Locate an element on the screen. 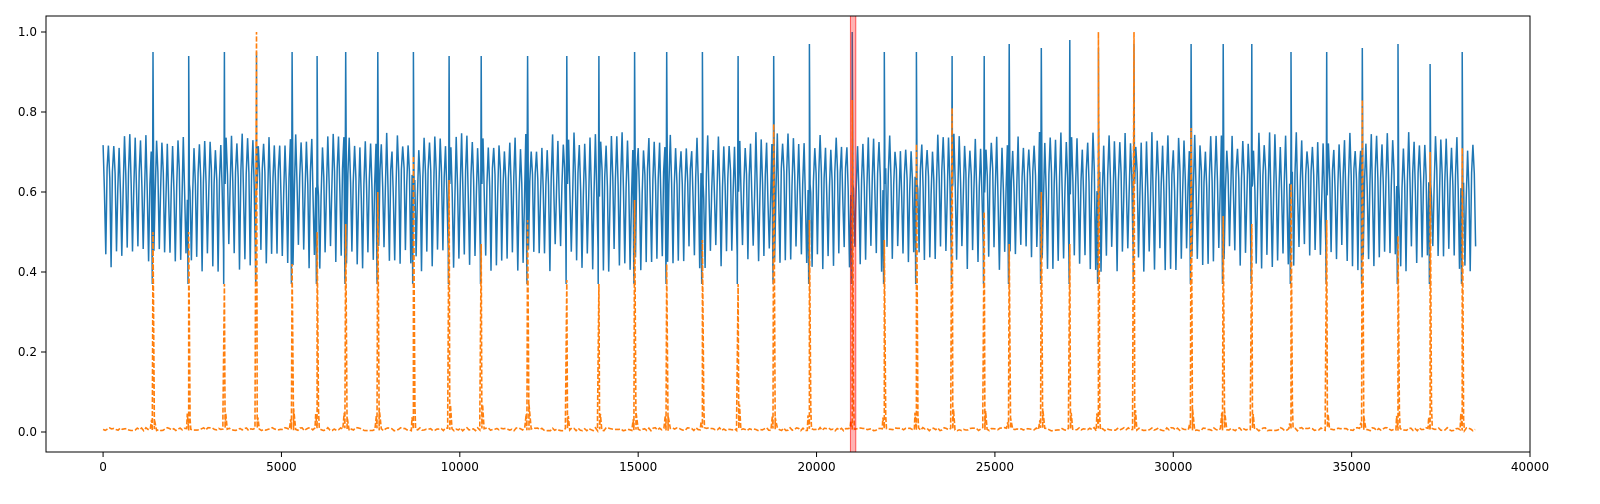 The image size is (1600, 504). x-tick-label: 40000 is located at coordinates (1530, 467).